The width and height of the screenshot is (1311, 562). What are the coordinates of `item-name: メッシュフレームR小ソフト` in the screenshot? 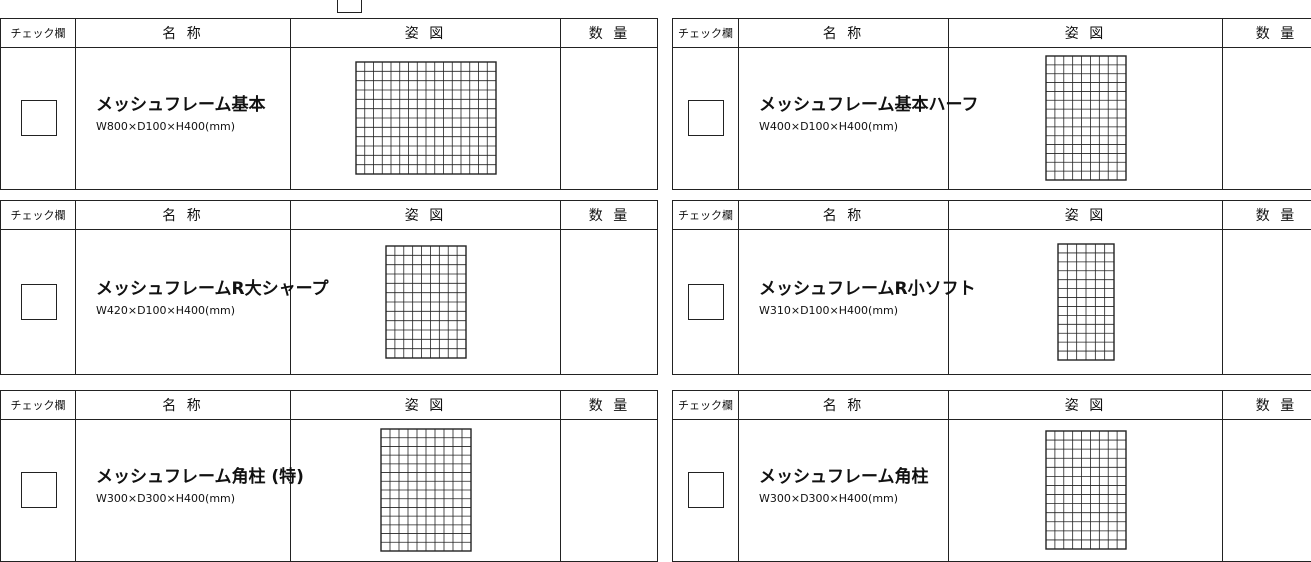 It's located at (867, 288).